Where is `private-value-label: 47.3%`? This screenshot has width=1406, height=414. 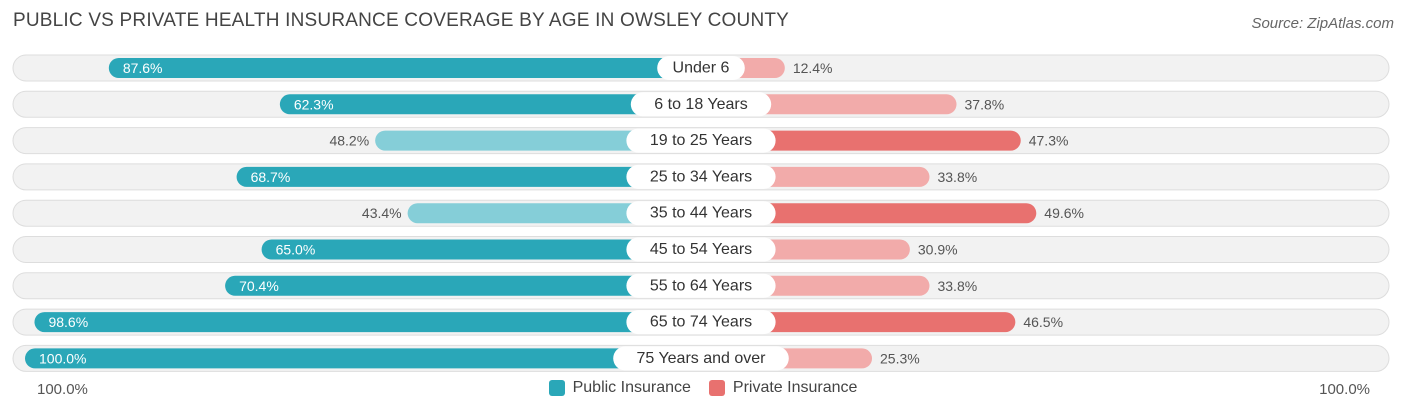
private-value-label: 47.3% is located at coordinates (1049, 141).